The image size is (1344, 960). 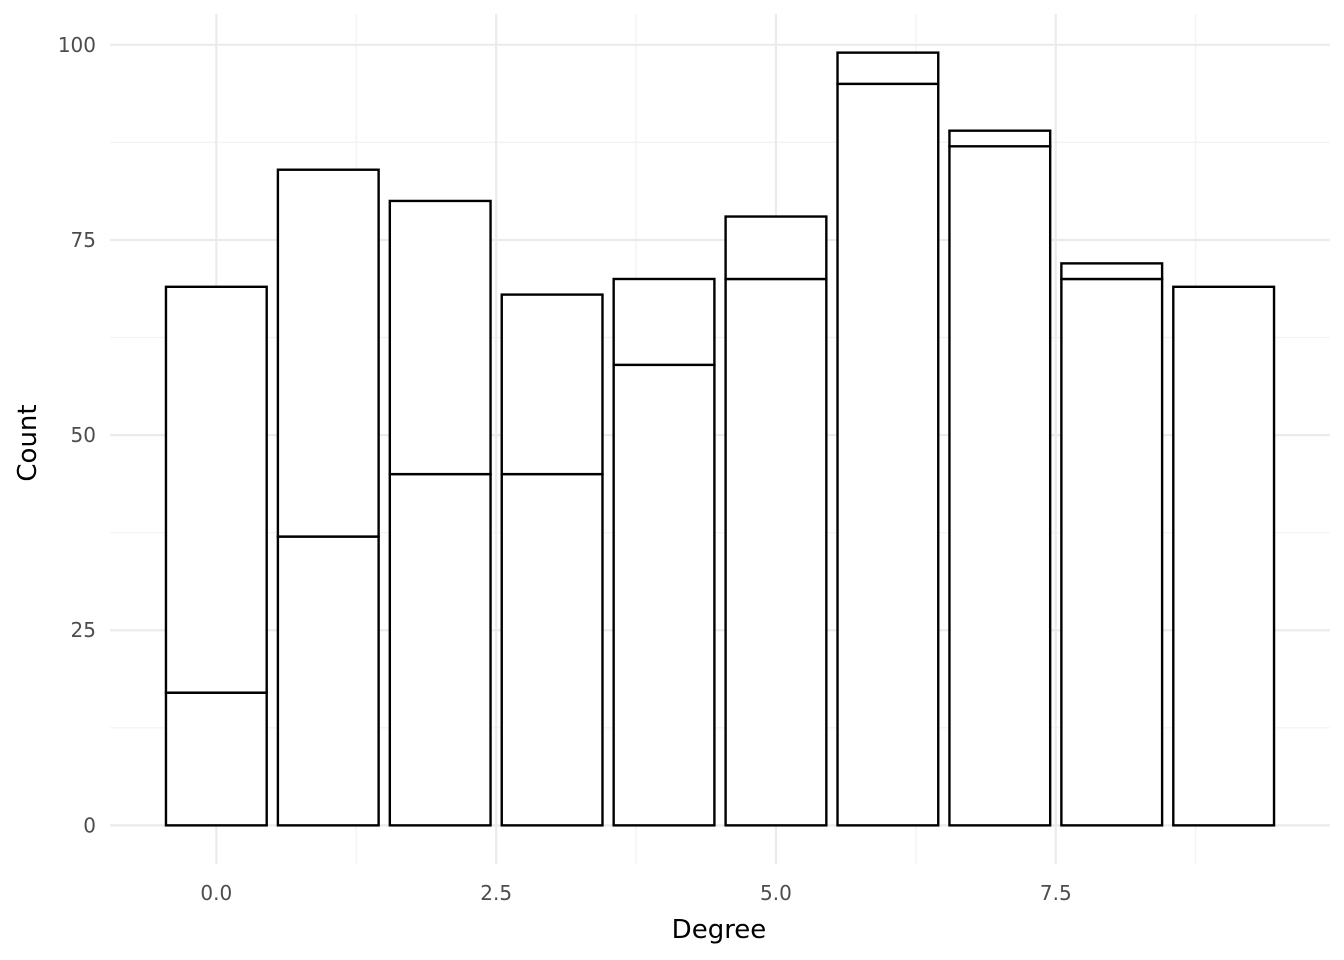 I want to click on y-tick-labels: 0 25 50 75 100, so click(x=77, y=435).